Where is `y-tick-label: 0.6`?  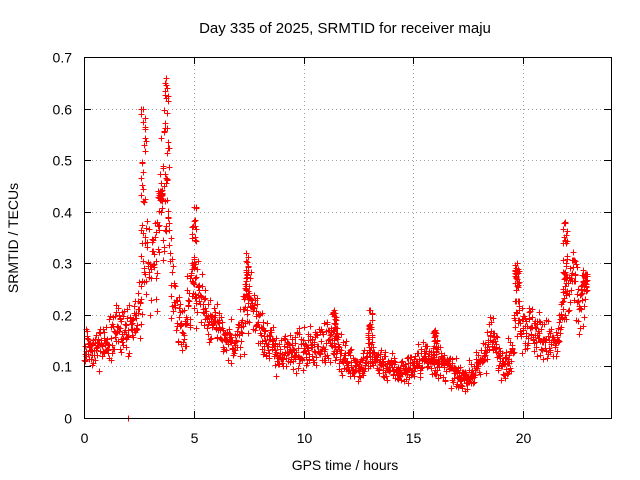 y-tick-label: 0.6 is located at coordinates (63, 110).